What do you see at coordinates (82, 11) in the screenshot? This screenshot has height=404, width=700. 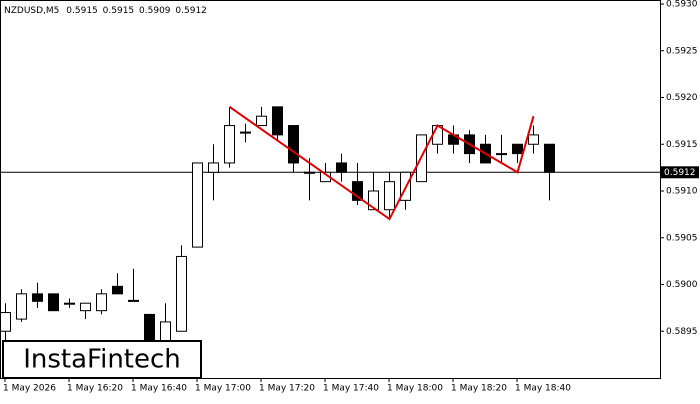 I see `open-value: 0.5915` at bounding box center [82, 11].